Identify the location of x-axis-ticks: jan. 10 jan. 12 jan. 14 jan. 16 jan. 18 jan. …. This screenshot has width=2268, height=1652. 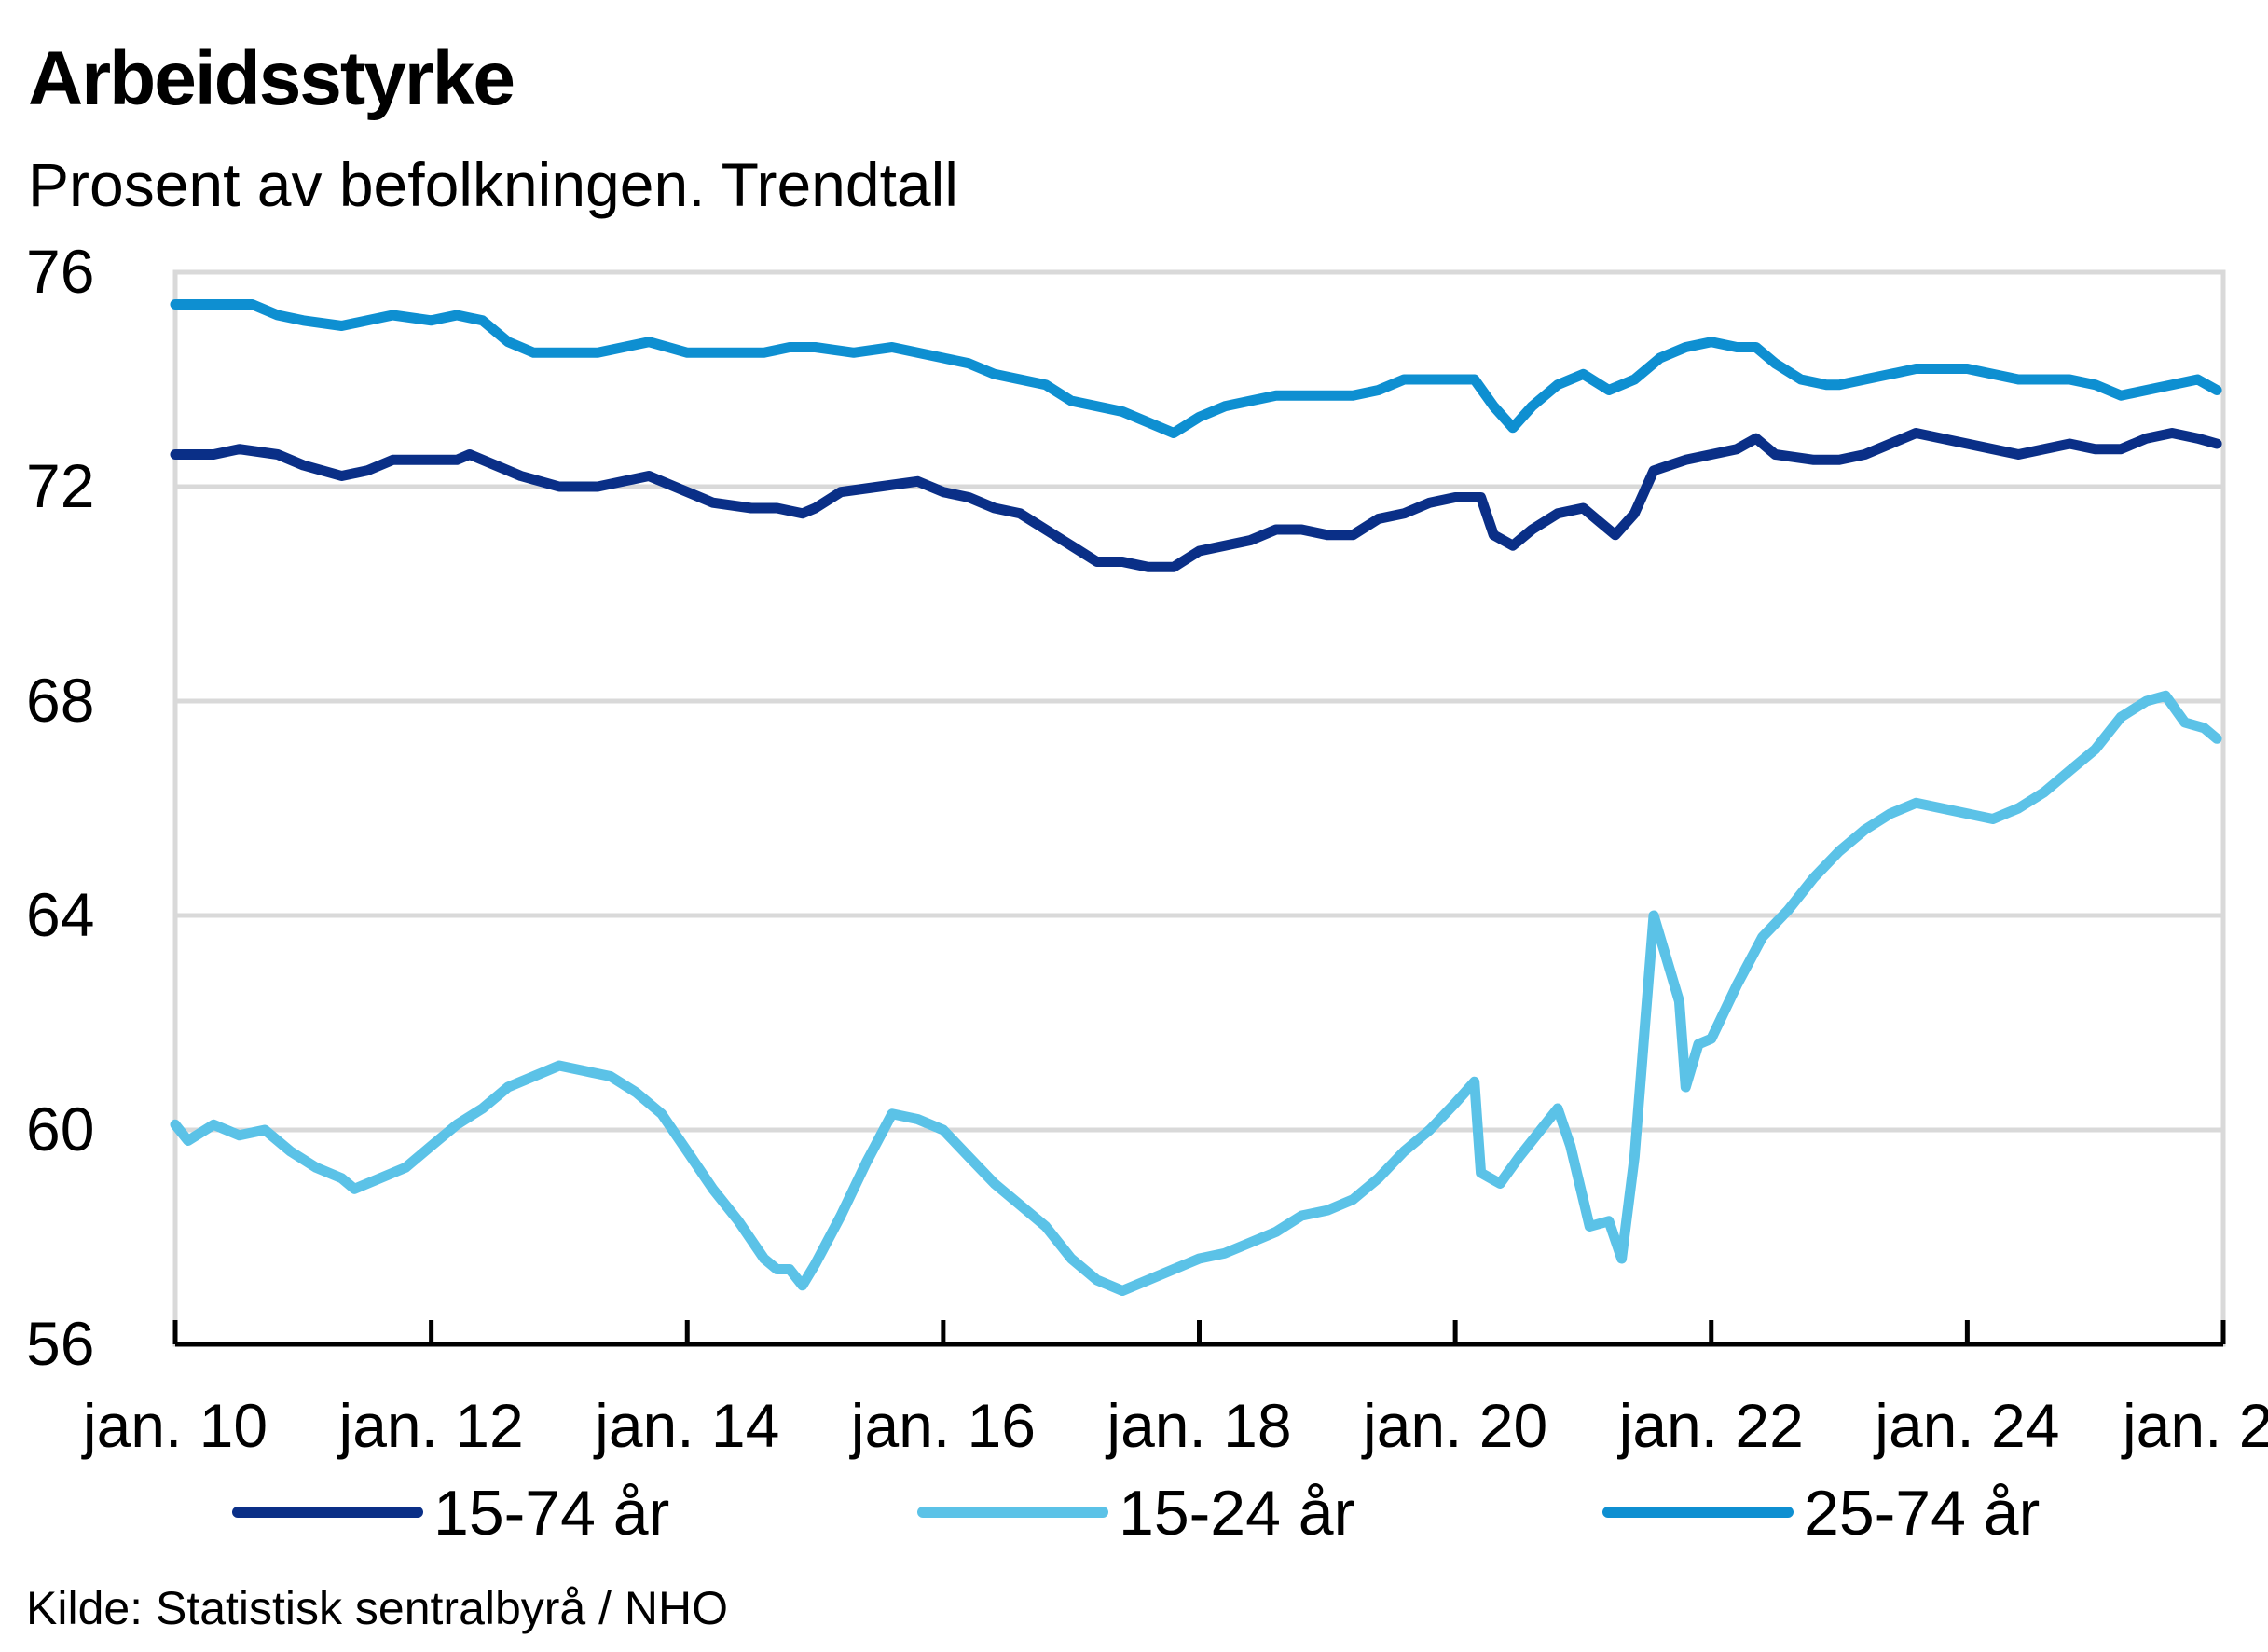
(1175, 1390).